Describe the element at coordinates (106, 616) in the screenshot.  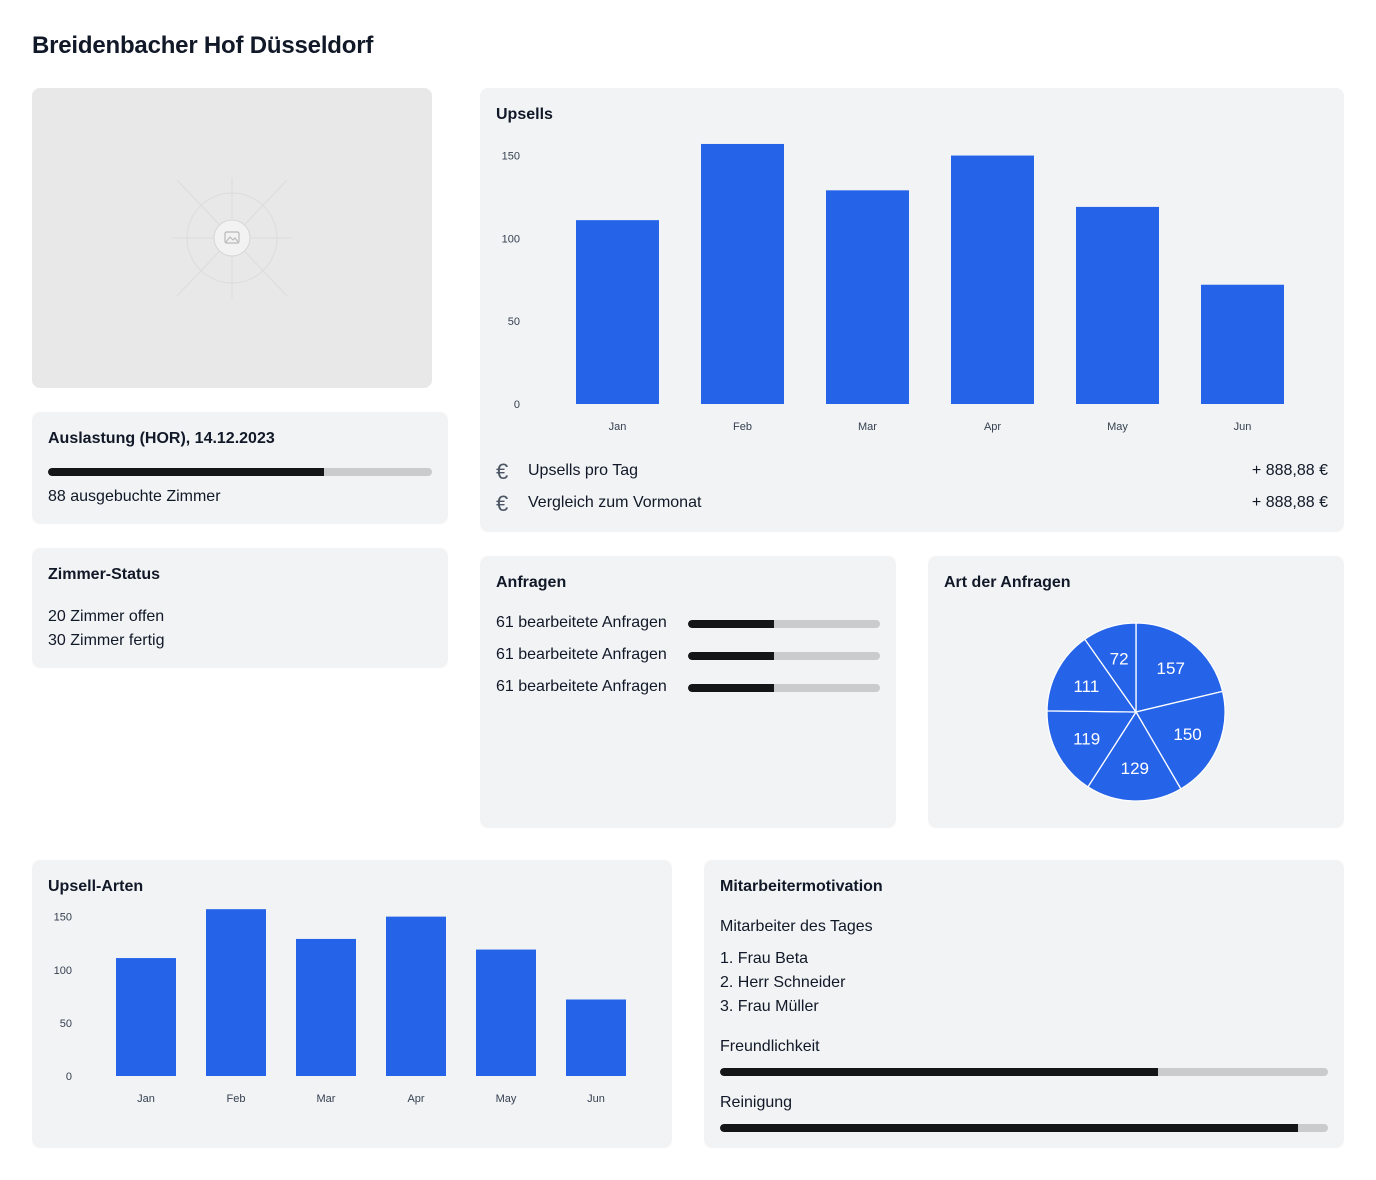
I see `rooms-open-text: 20 Zimmer offen` at that location.